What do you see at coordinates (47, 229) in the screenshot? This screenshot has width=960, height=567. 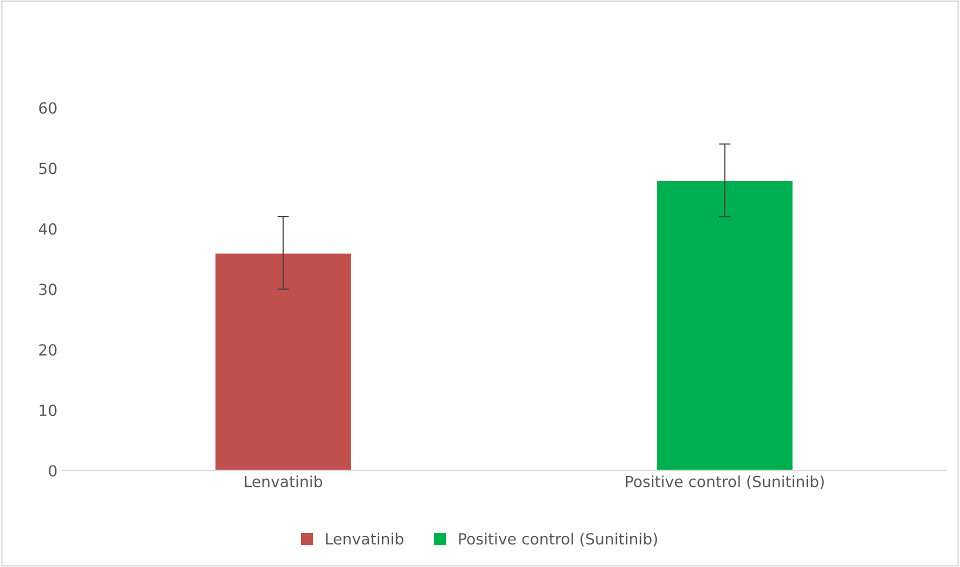 I see `y-tick-label: 40` at bounding box center [47, 229].